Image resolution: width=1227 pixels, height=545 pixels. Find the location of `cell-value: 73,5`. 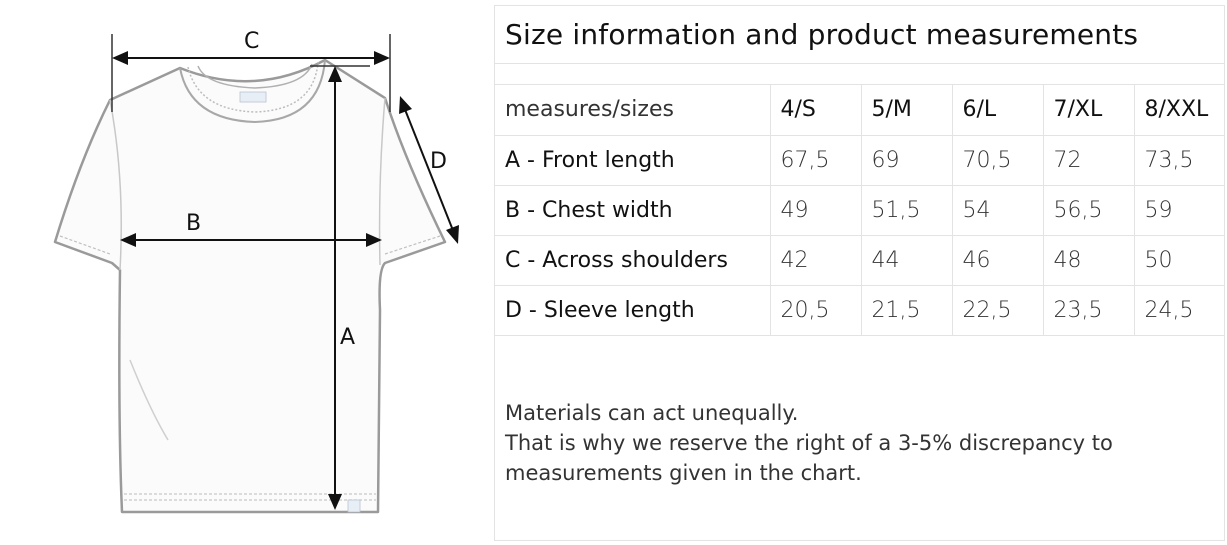

cell-value: 73,5 is located at coordinates (1179, 160).